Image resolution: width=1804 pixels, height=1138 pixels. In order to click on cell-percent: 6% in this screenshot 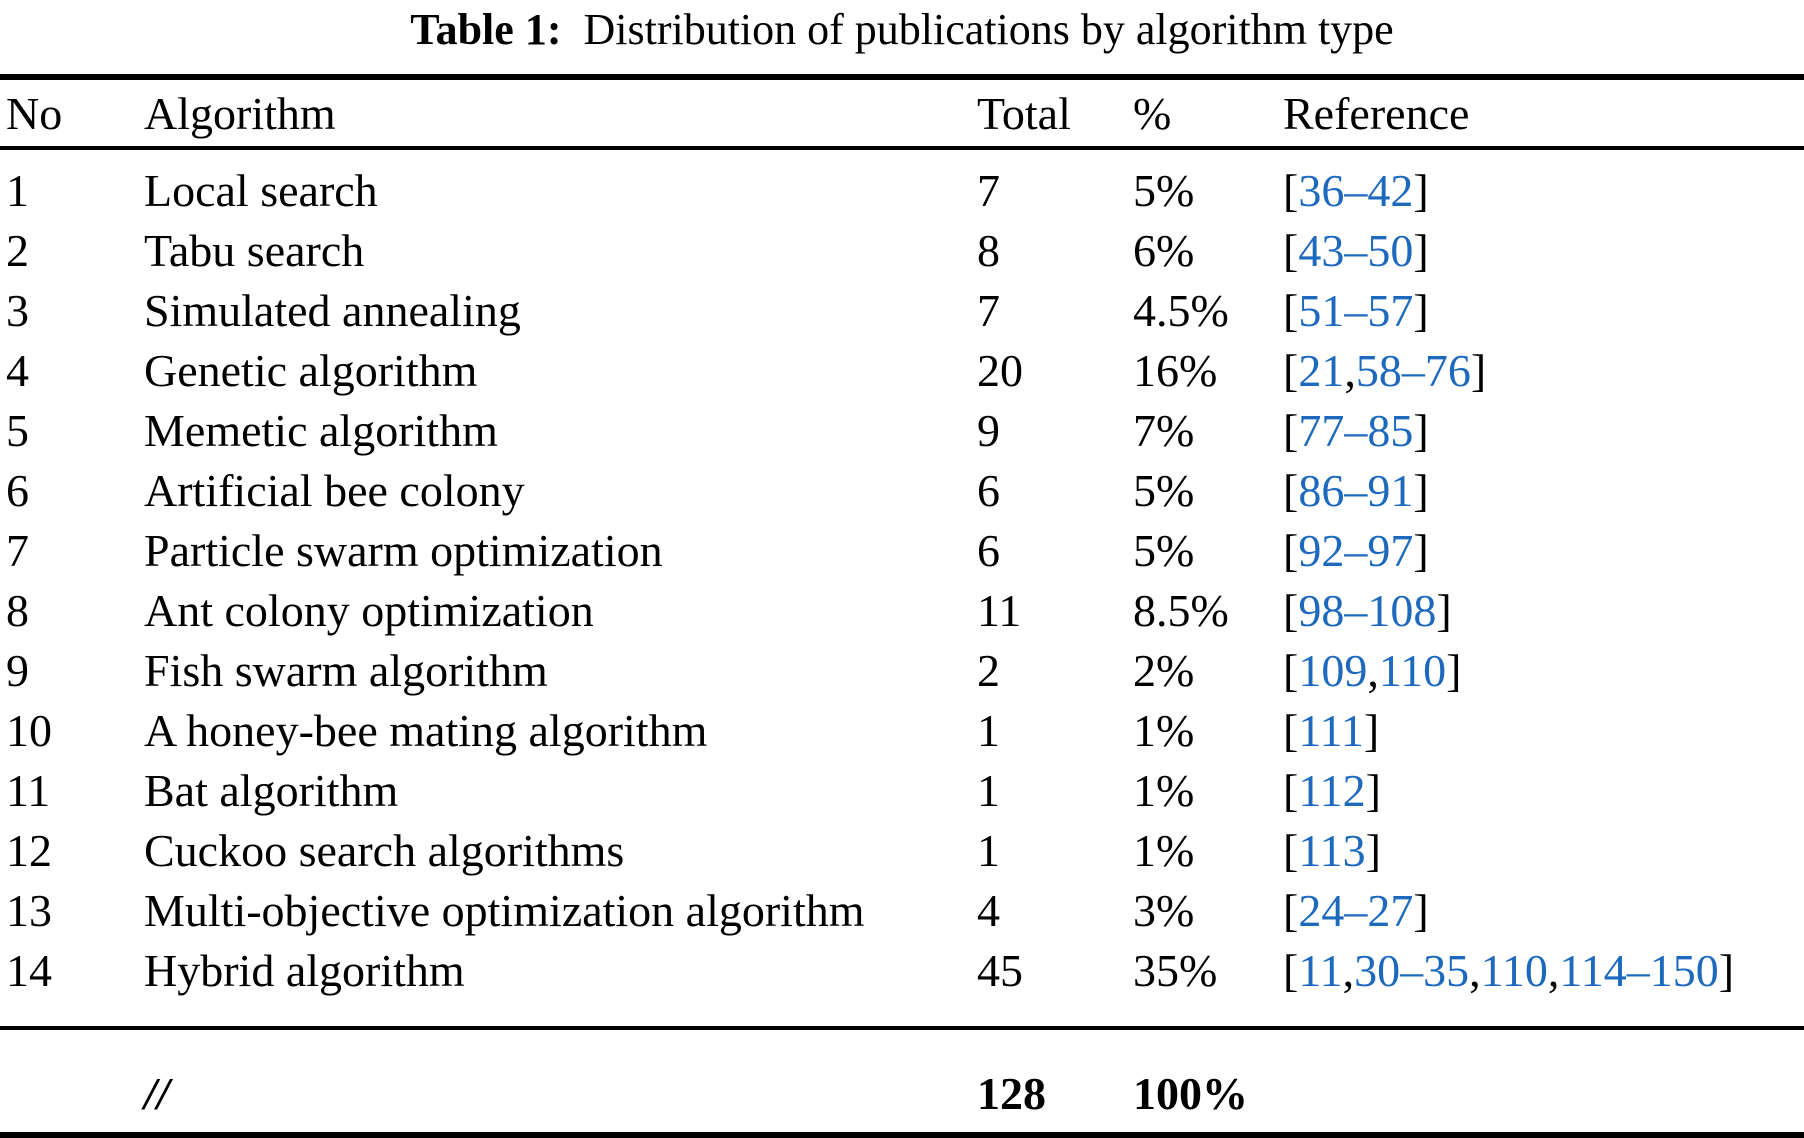, I will do `click(1164, 250)`.